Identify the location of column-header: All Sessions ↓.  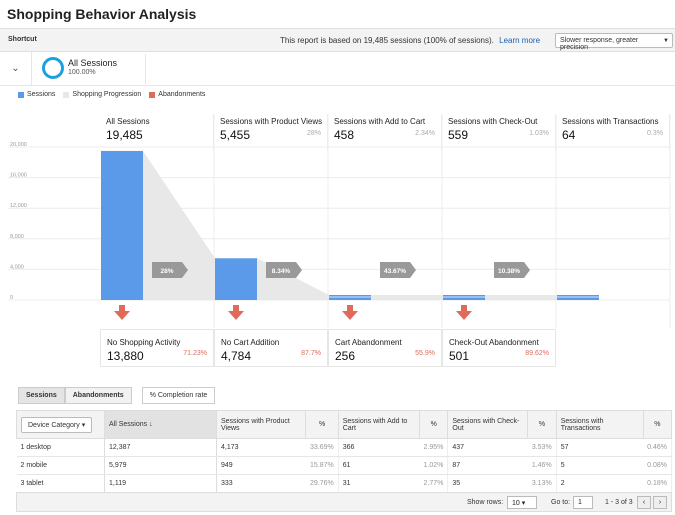
(160, 424).